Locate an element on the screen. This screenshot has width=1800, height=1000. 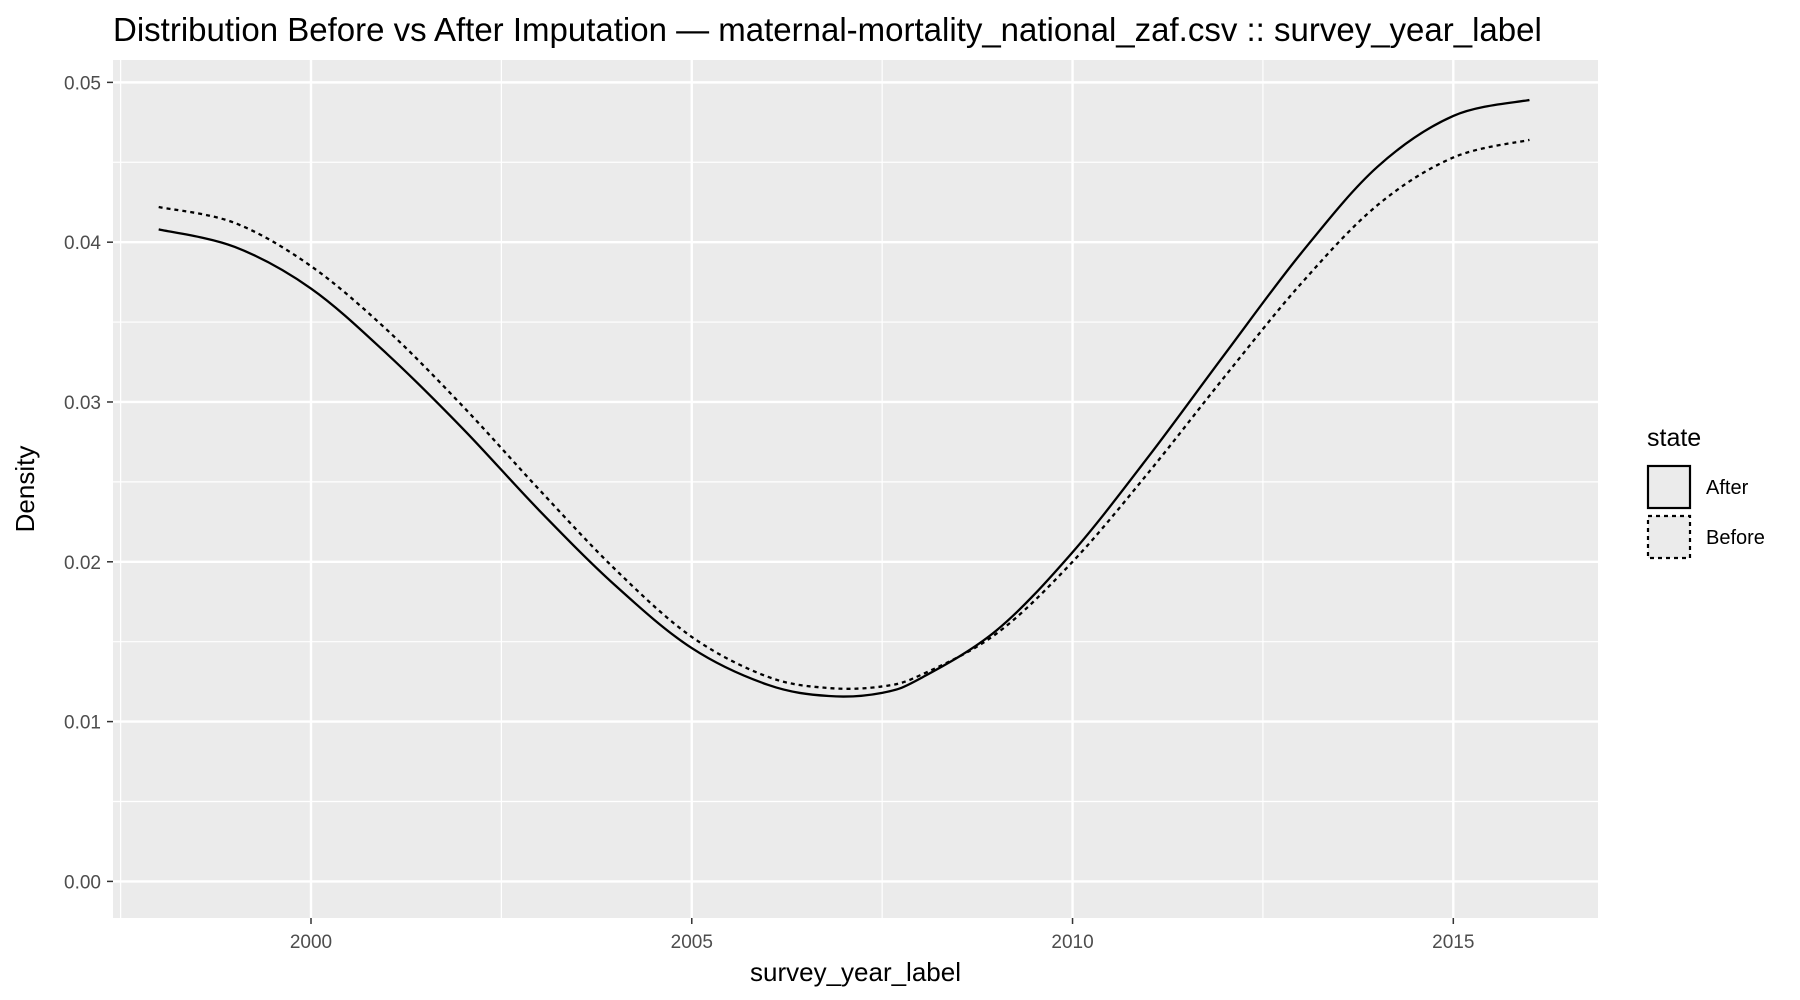
y-tick-label: 0.02 is located at coordinates (82, 563).